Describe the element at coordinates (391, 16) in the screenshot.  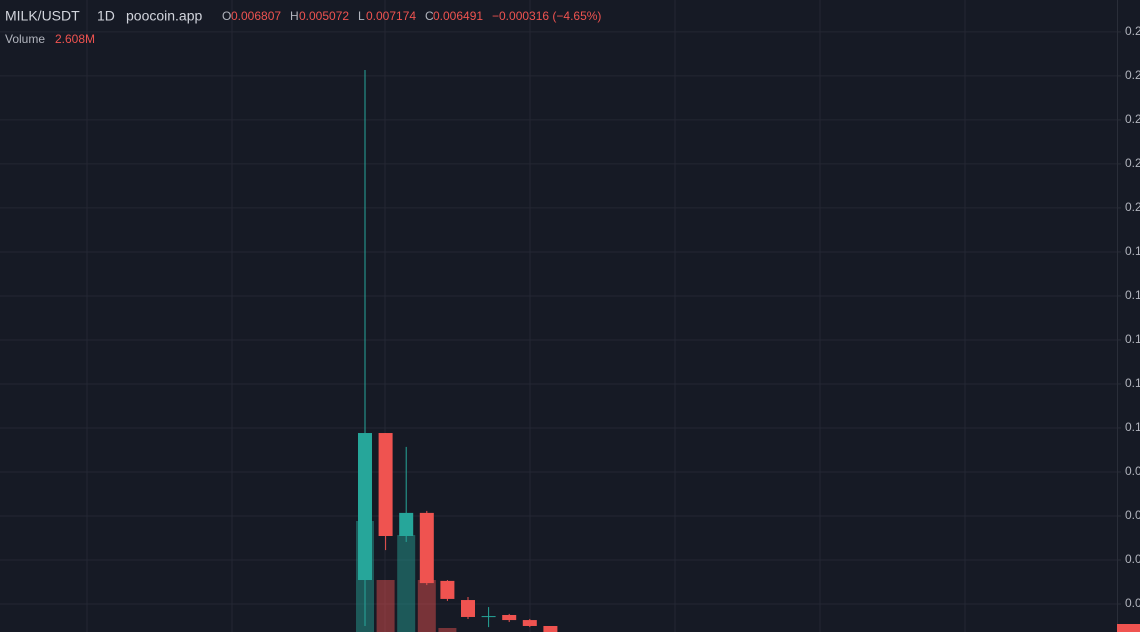
I see `l-value: 0.007174` at that location.